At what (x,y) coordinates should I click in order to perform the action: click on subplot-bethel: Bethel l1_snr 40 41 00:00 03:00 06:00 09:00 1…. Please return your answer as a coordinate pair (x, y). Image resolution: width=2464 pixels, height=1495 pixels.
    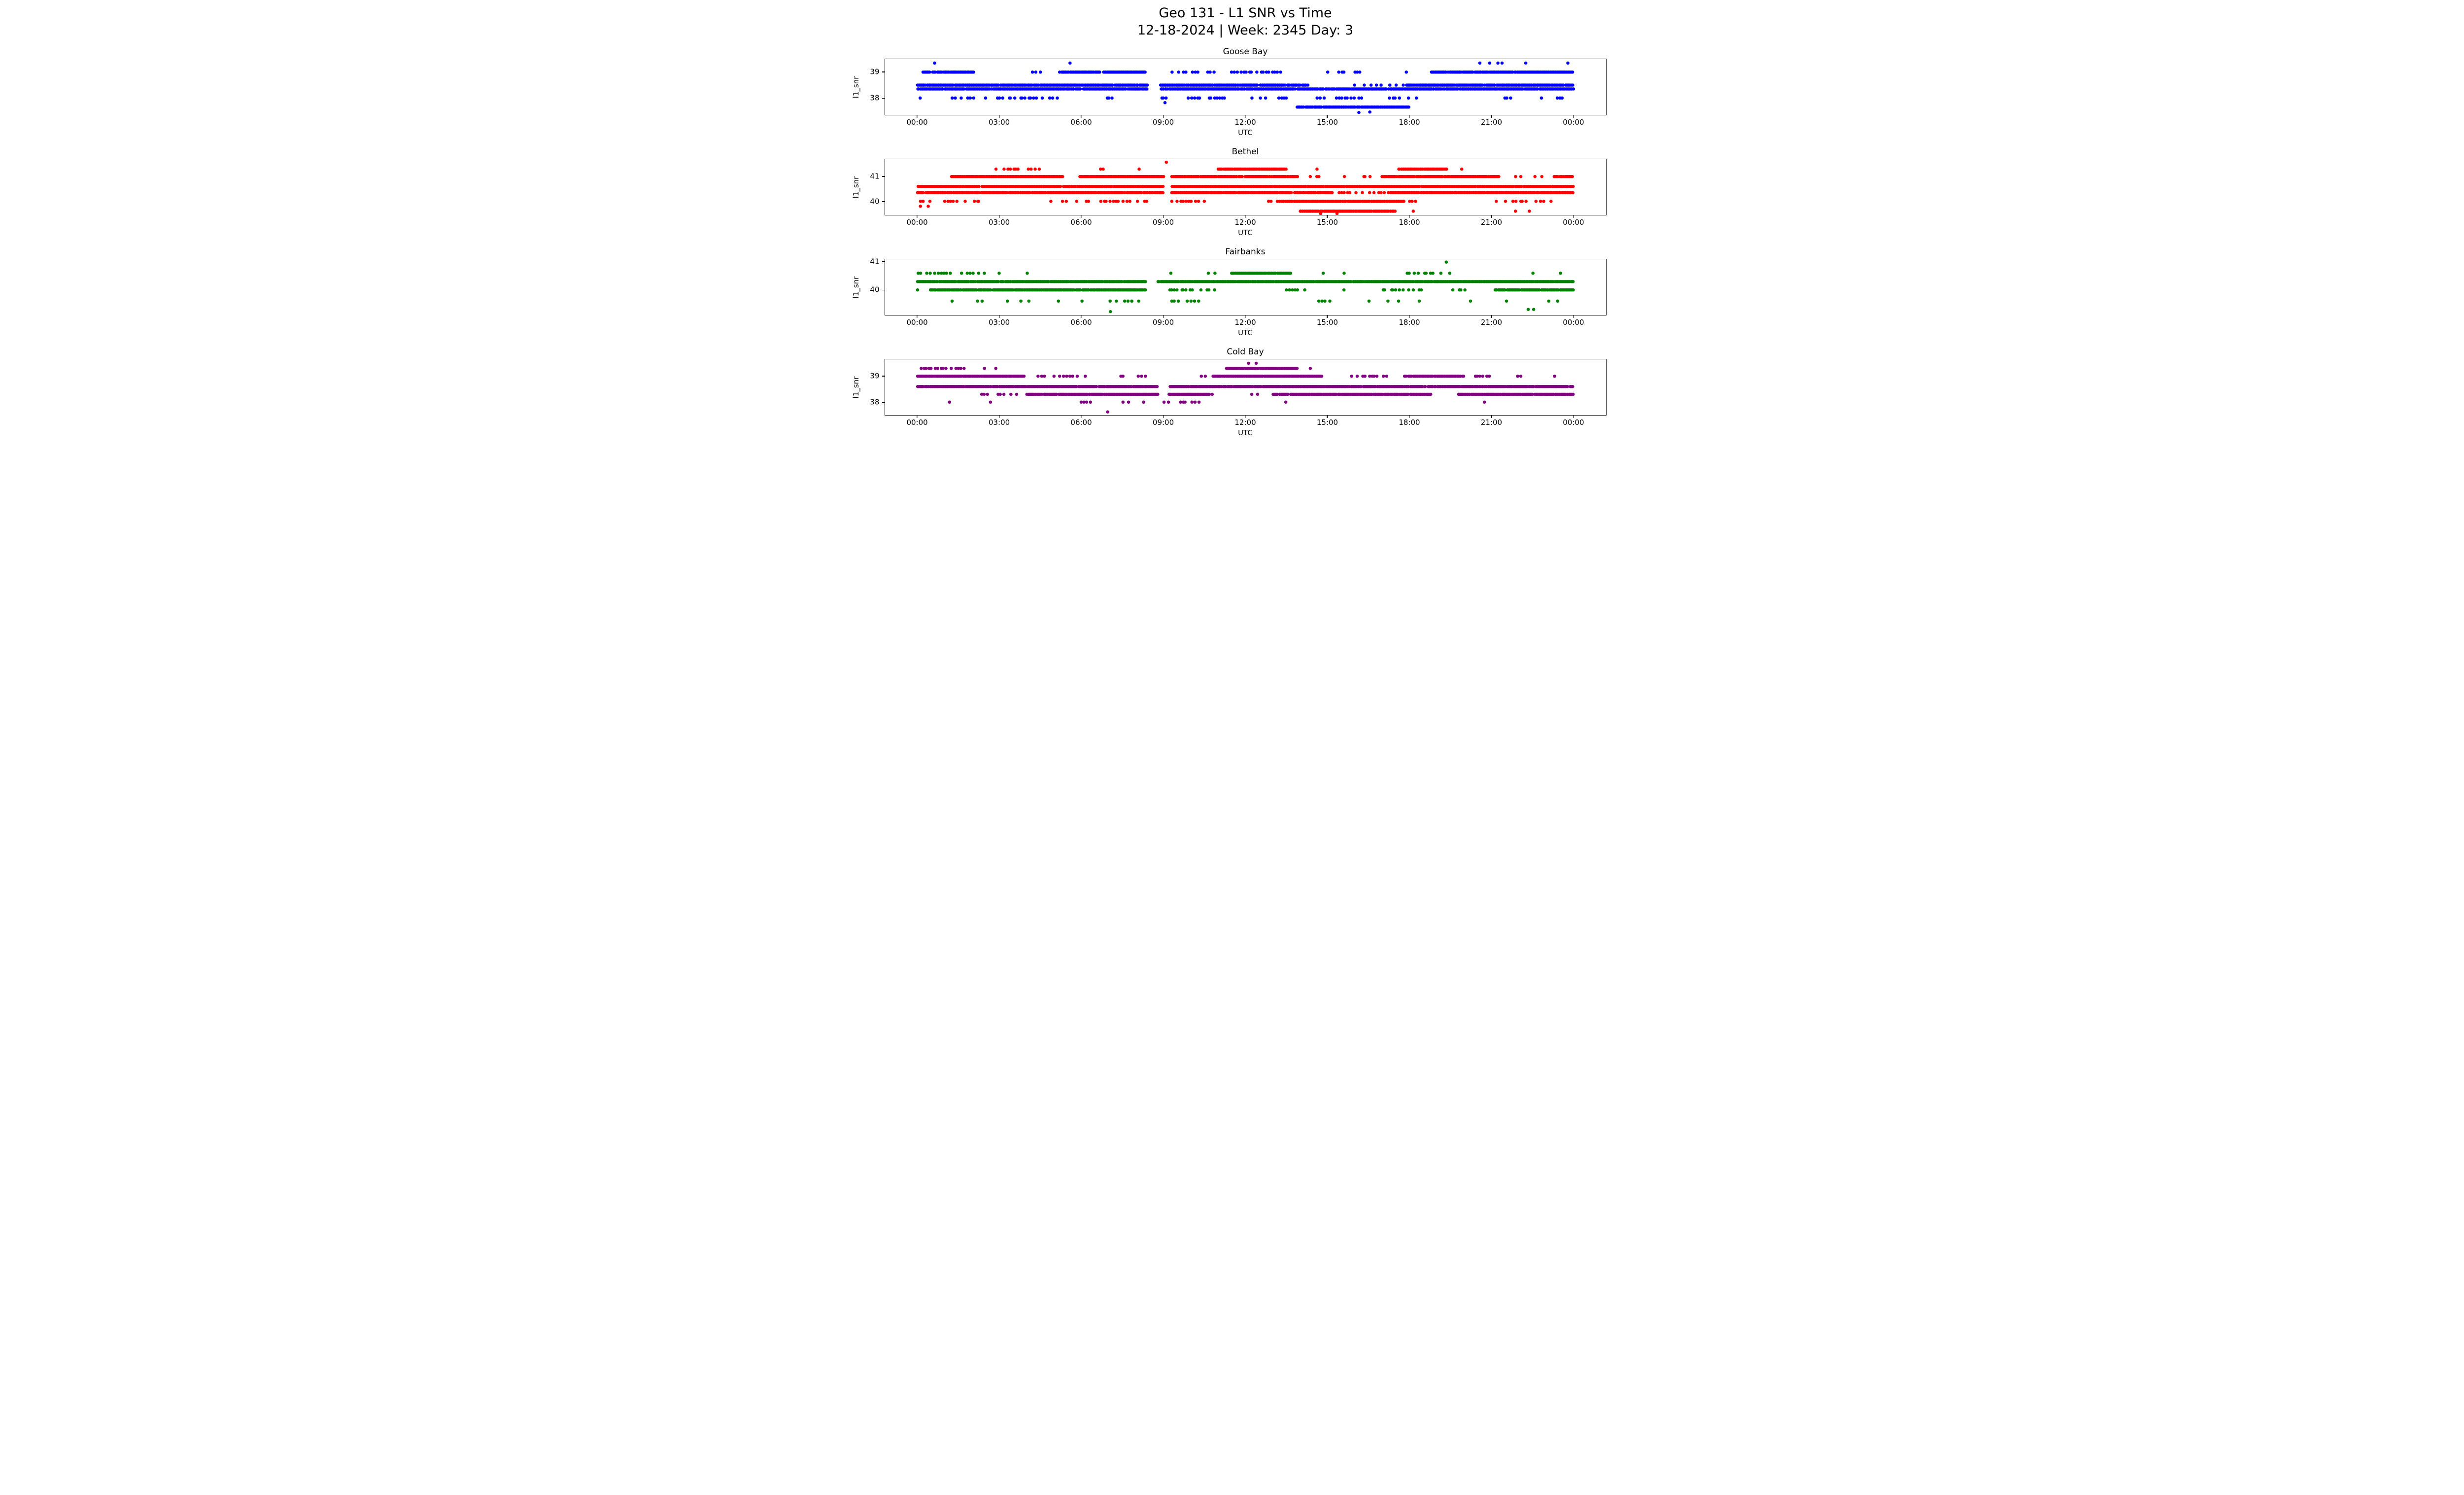
    Looking at the image, I should click on (1229, 192).